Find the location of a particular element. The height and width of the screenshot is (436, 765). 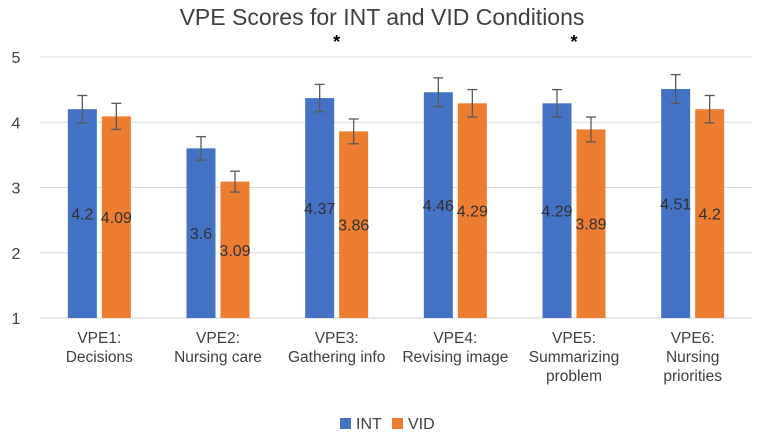

legend: INT VID is located at coordinates (387, 424).